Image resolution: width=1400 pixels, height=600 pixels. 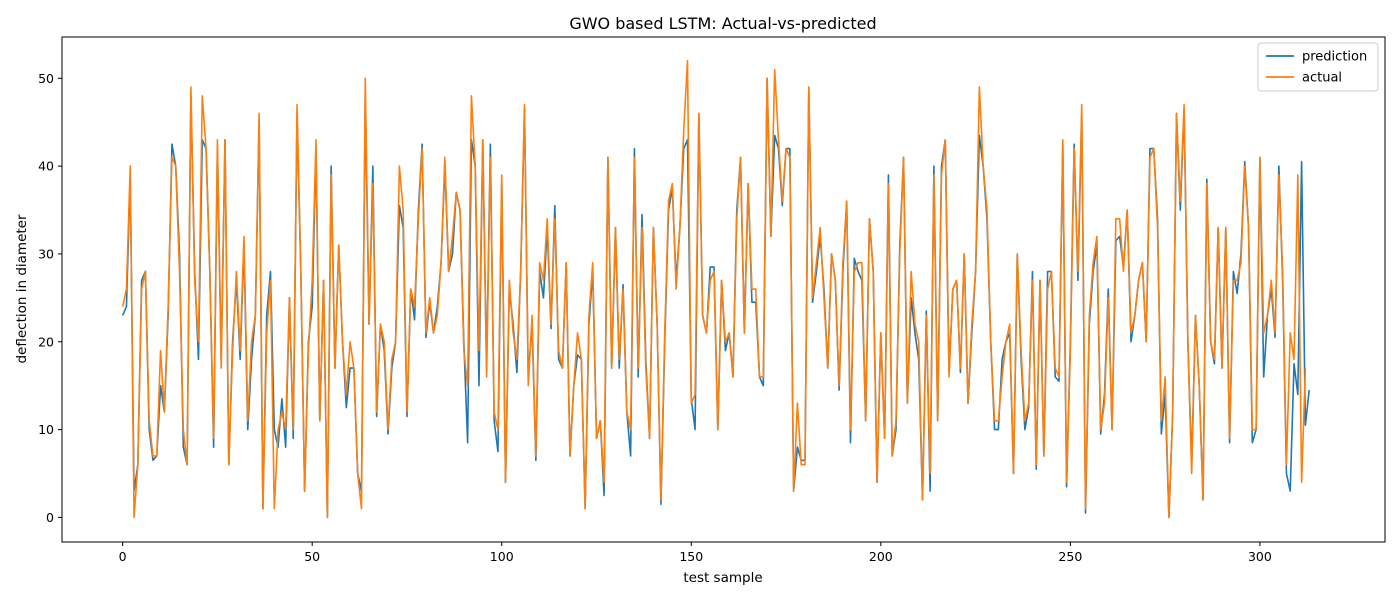 I want to click on y-axis-label: deflection in diameter, so click(x=22, y=289).